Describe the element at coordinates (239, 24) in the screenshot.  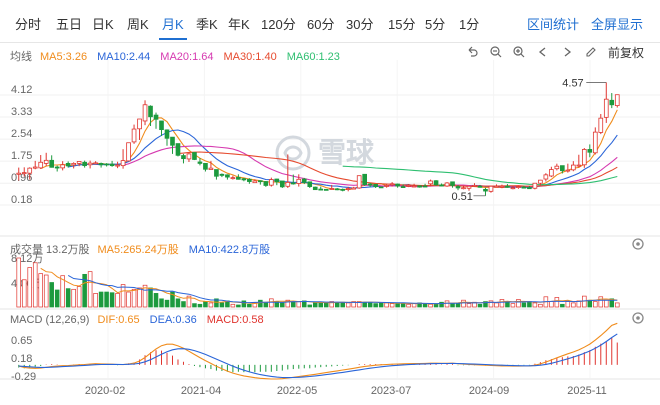
I see `tab-6: 年K` at that location.